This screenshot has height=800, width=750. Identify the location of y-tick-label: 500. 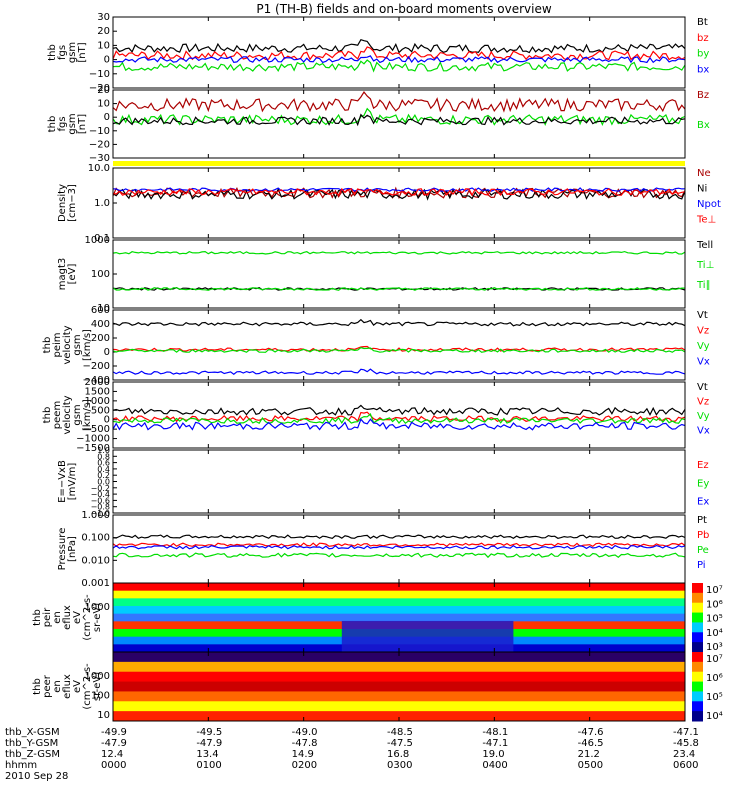
(100, 410).